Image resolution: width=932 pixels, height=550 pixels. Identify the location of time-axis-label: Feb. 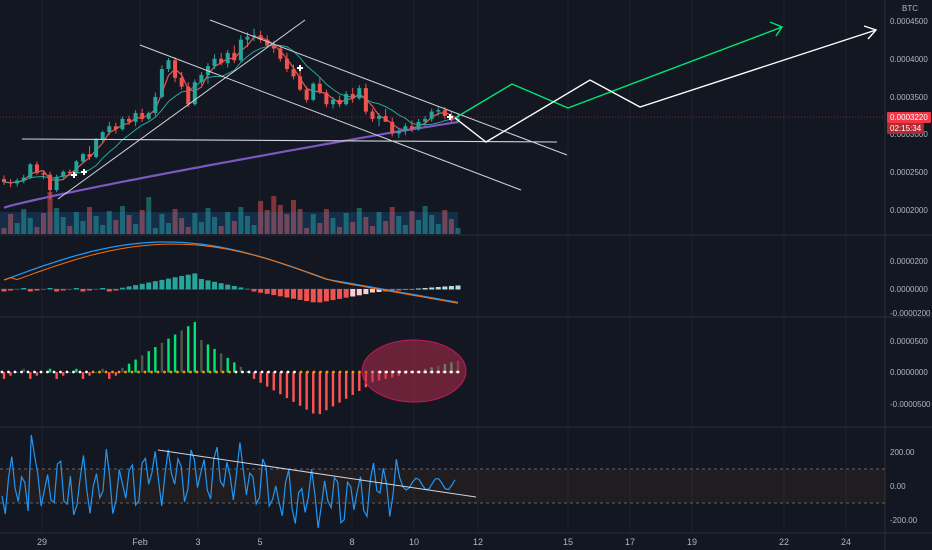
(140, 542).